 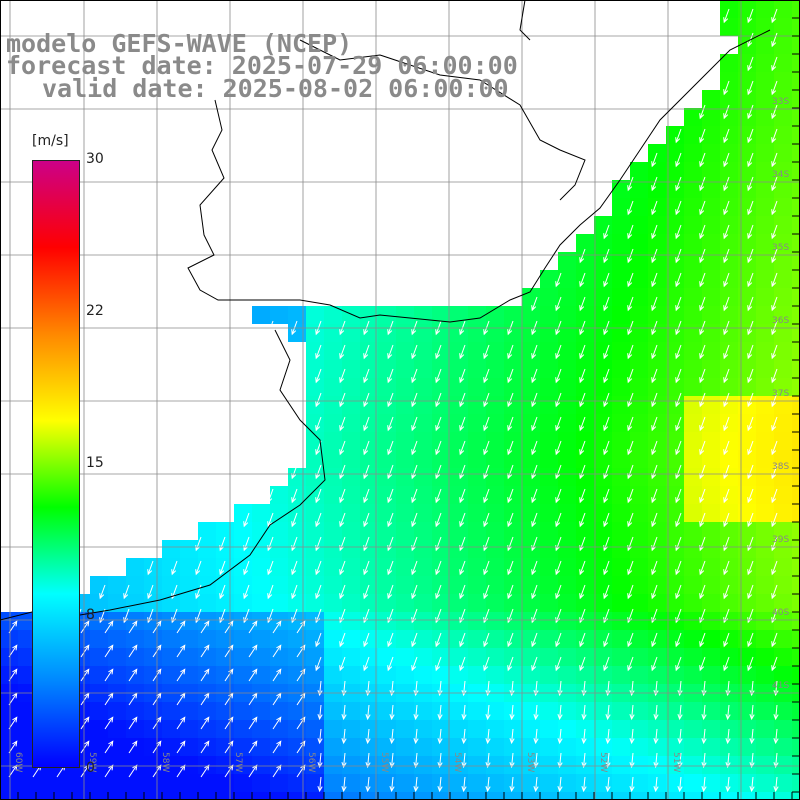 What do you see at coordinates (18, 762) in the screenshot?
I see `lon-label: 60W` at bounding box center [18, 762].